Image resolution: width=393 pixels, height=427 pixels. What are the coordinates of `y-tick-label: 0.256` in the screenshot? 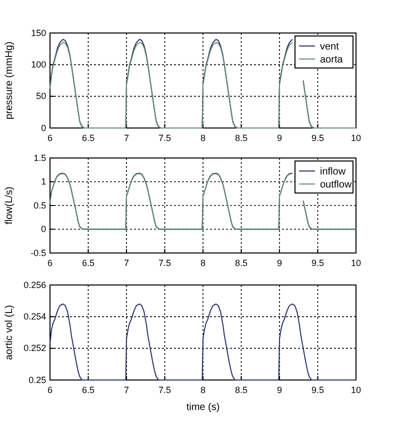 It's located at (35, 285).